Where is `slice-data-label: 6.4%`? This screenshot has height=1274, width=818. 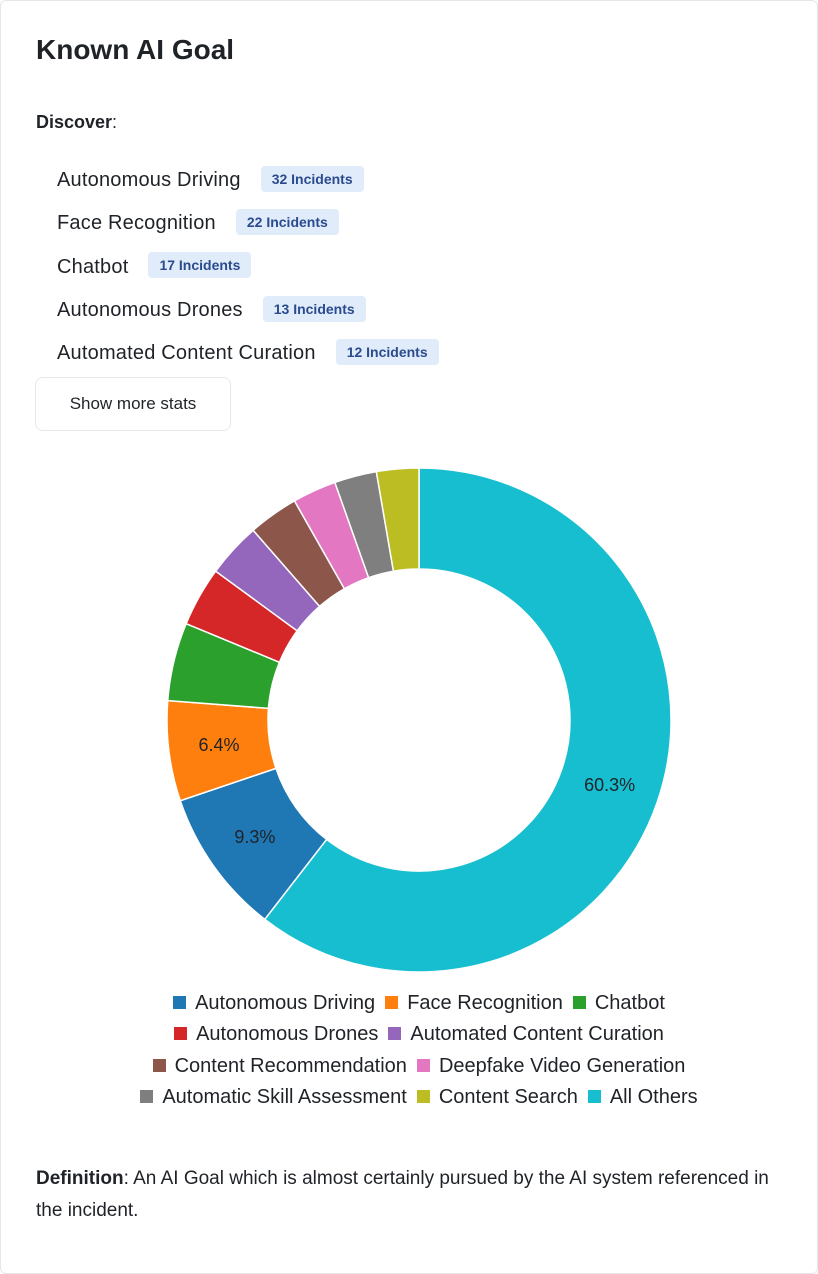
slice-data-label: 6.4% is located at coordinates (219, 745).